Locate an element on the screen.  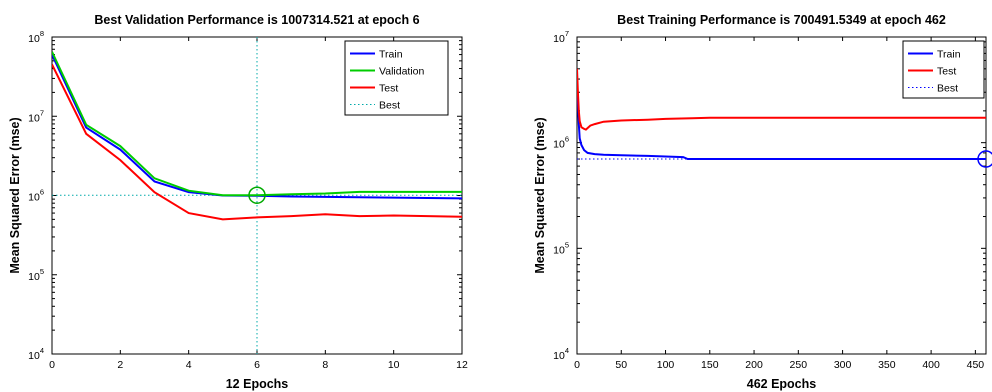
x-tick-label: 10 is located at coordinates (394, 365).